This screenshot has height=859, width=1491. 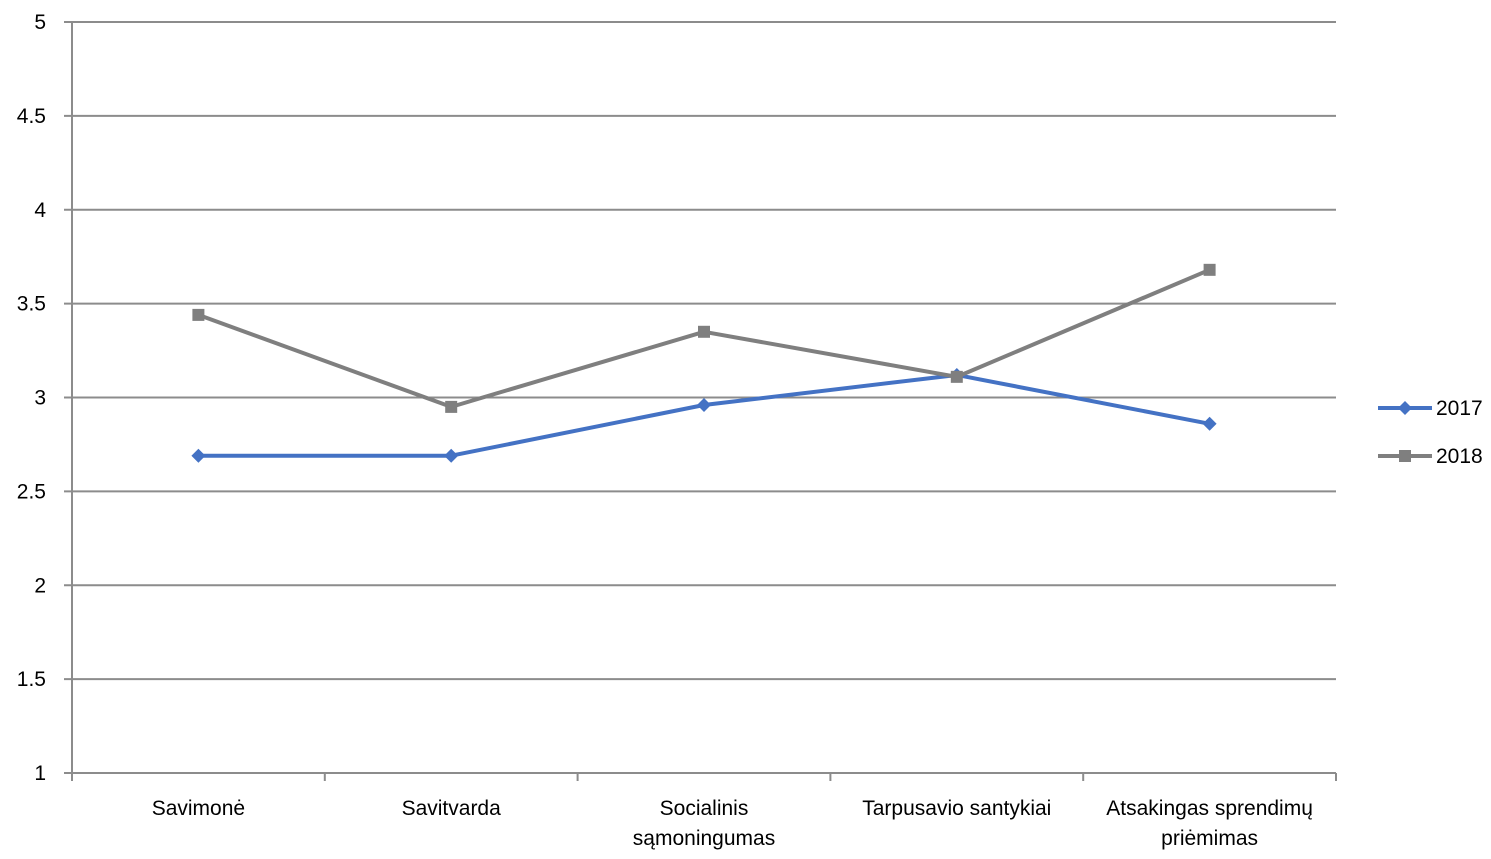 What do you see at coordinates (704, 838) in the screenshot?
I see `x-category-label-line: sąmoningumas` at bounding box center [704, 838].